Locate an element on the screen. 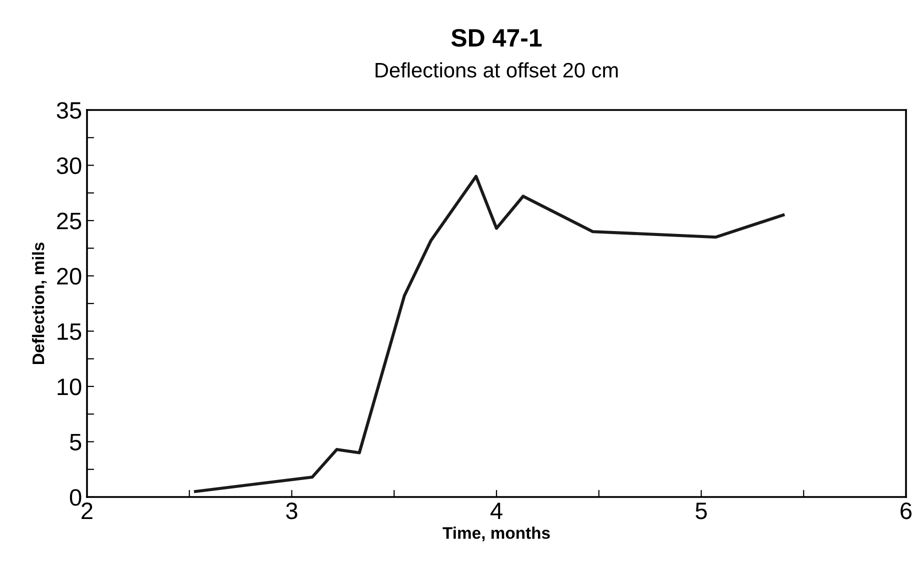  x-tick-label: 6 is located at coordinates (906, 511).